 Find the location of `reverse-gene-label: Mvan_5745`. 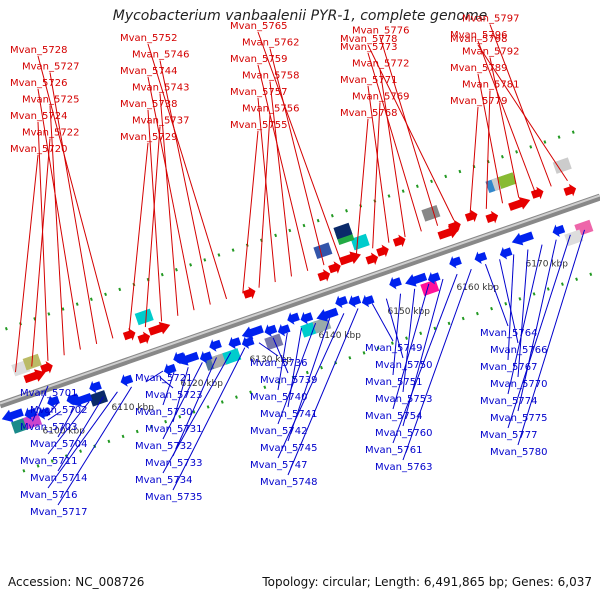

reverse-gene-label: Mvan_5745 is located at coordinates (288, 448).